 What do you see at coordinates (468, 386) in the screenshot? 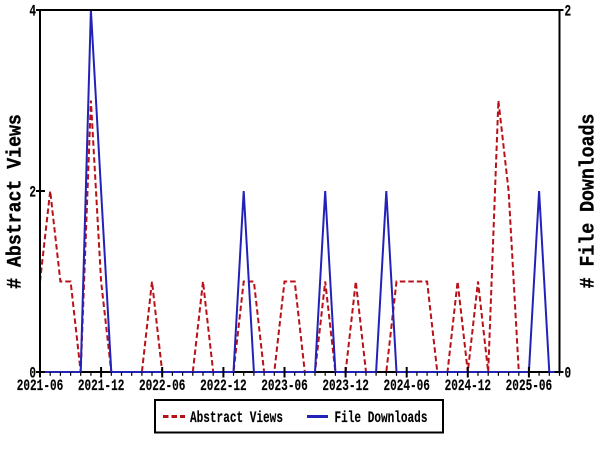
I see `svg-text: 2024-12` at bounding box center [468, 386].